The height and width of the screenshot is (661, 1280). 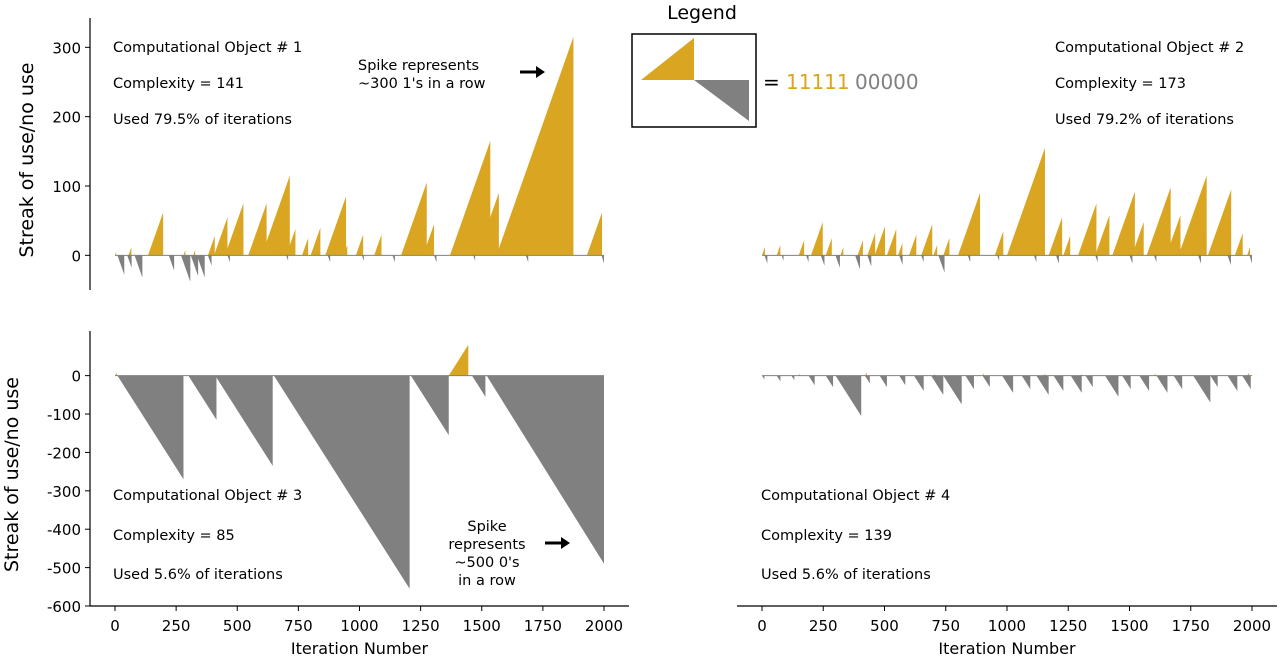 What do you see at coordinates (855, 496) in the screenshot?
I see `panel-annotation: Computational Object # 4` at bounding box center [855, 496].